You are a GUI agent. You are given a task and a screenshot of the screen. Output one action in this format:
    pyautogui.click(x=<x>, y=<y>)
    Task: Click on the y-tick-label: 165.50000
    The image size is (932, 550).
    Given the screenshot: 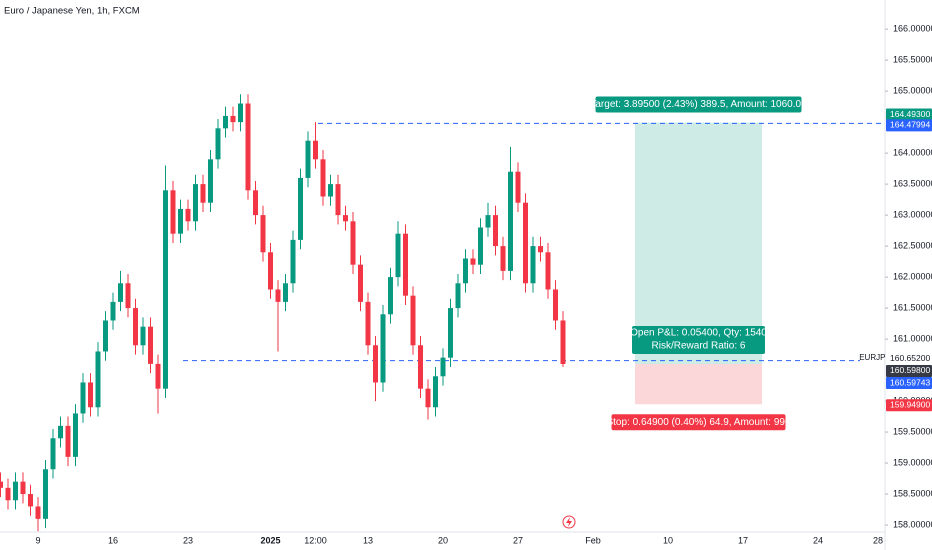 What is the action you would take?
    pyautogui.click(x=912, y=60)
    